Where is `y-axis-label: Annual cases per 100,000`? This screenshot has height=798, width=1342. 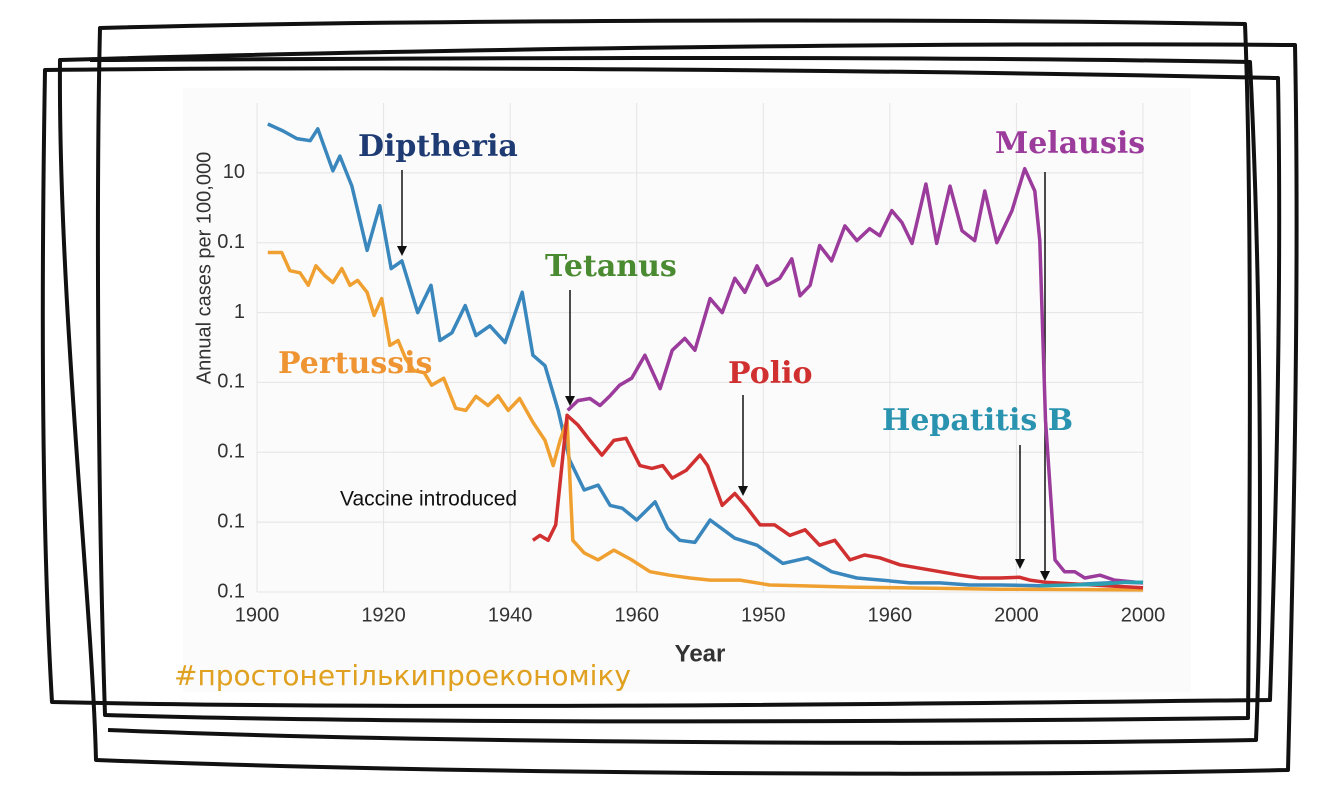 y-axis-label: Annual cases per 100,000 is located at coordinates (204, 268).